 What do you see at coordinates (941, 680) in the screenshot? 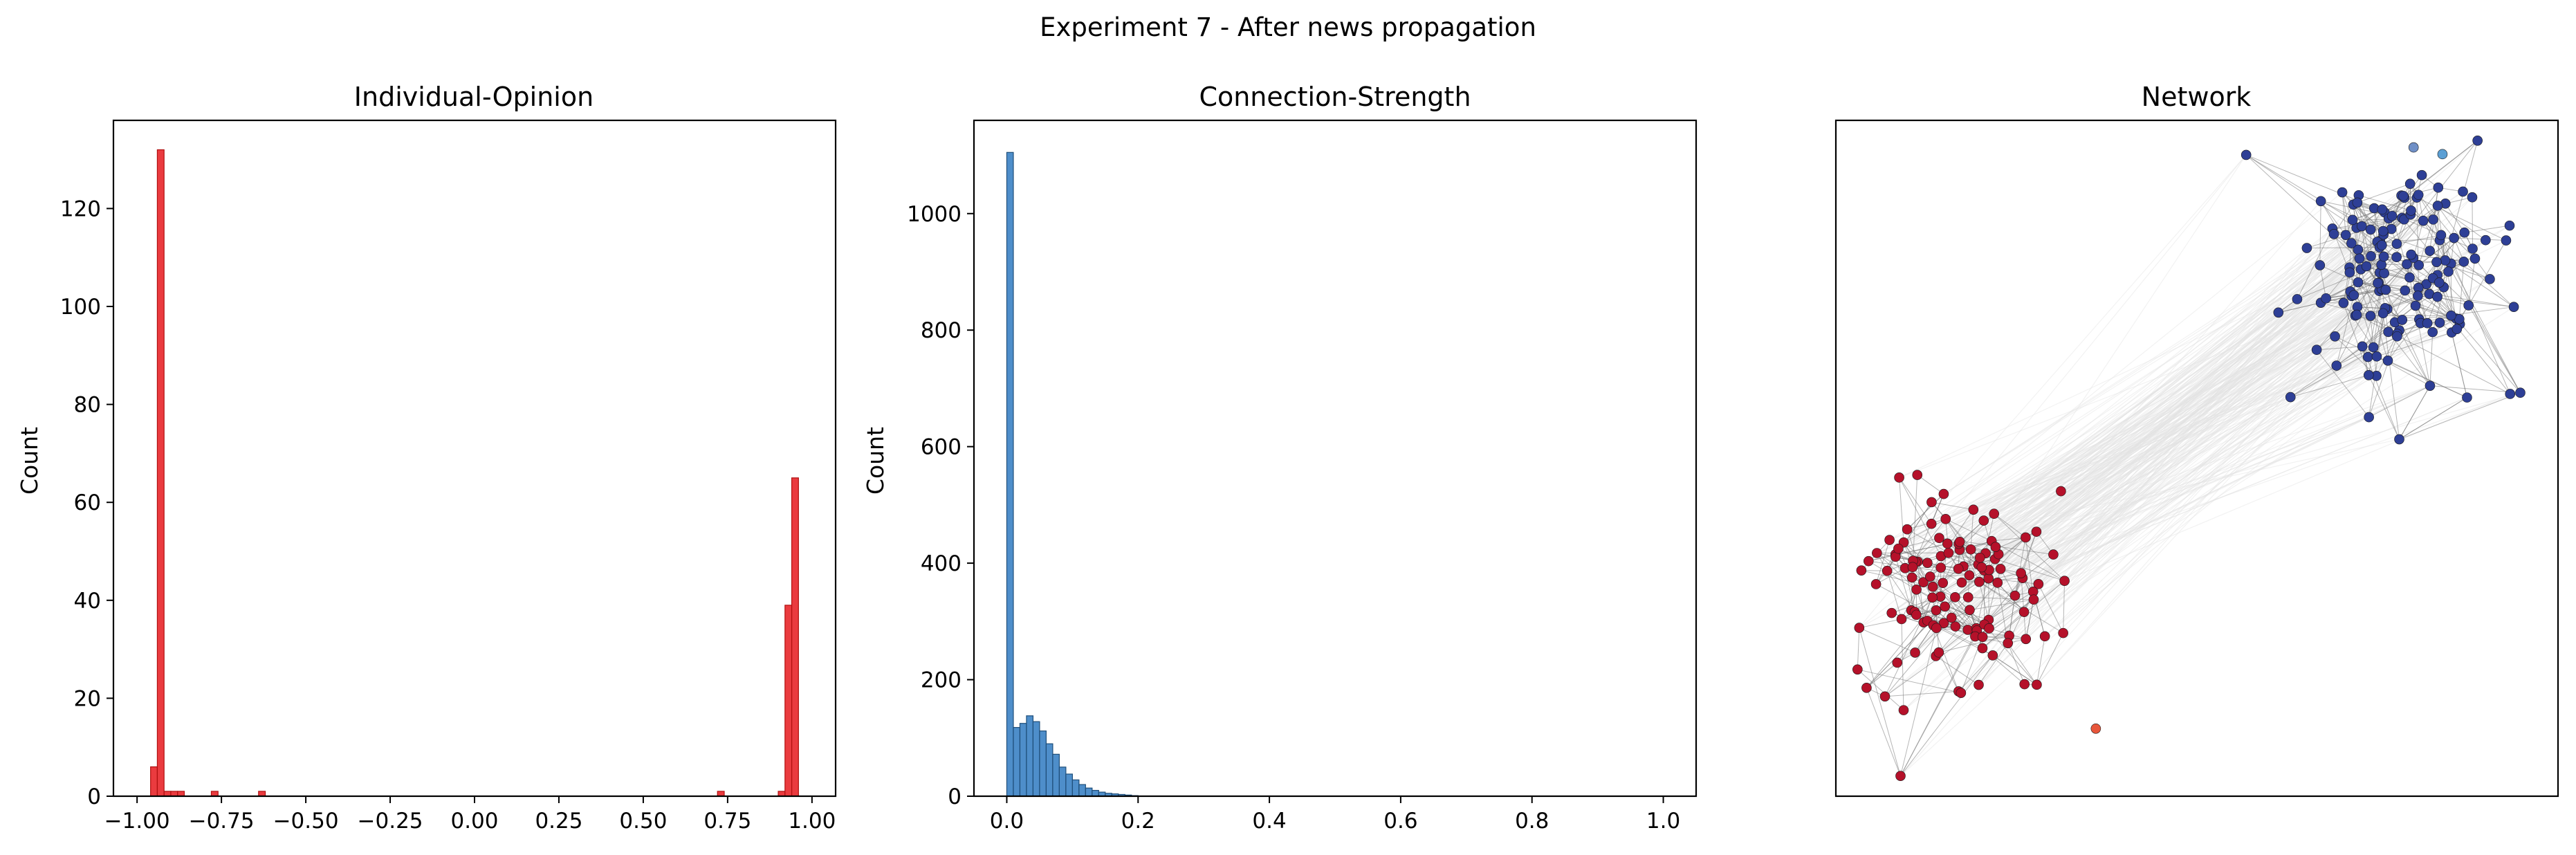
I see `y-tick-label: 200` at bounding box center [941, 680].